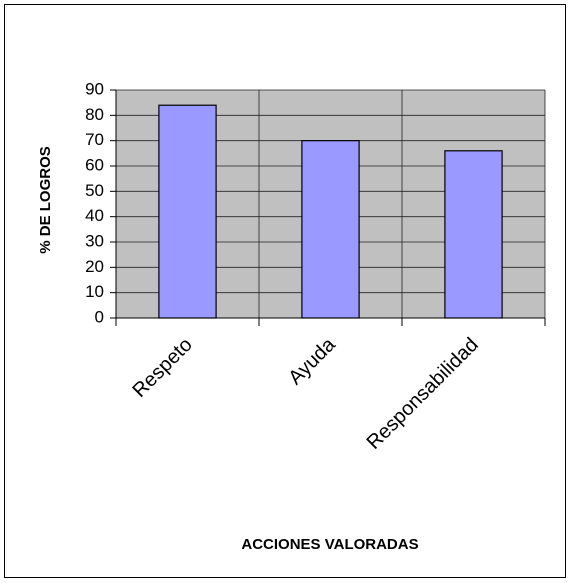 The width and height of the screenshot is (571, 583). I want to click on y-tick-label: 70, so click(94, 139).